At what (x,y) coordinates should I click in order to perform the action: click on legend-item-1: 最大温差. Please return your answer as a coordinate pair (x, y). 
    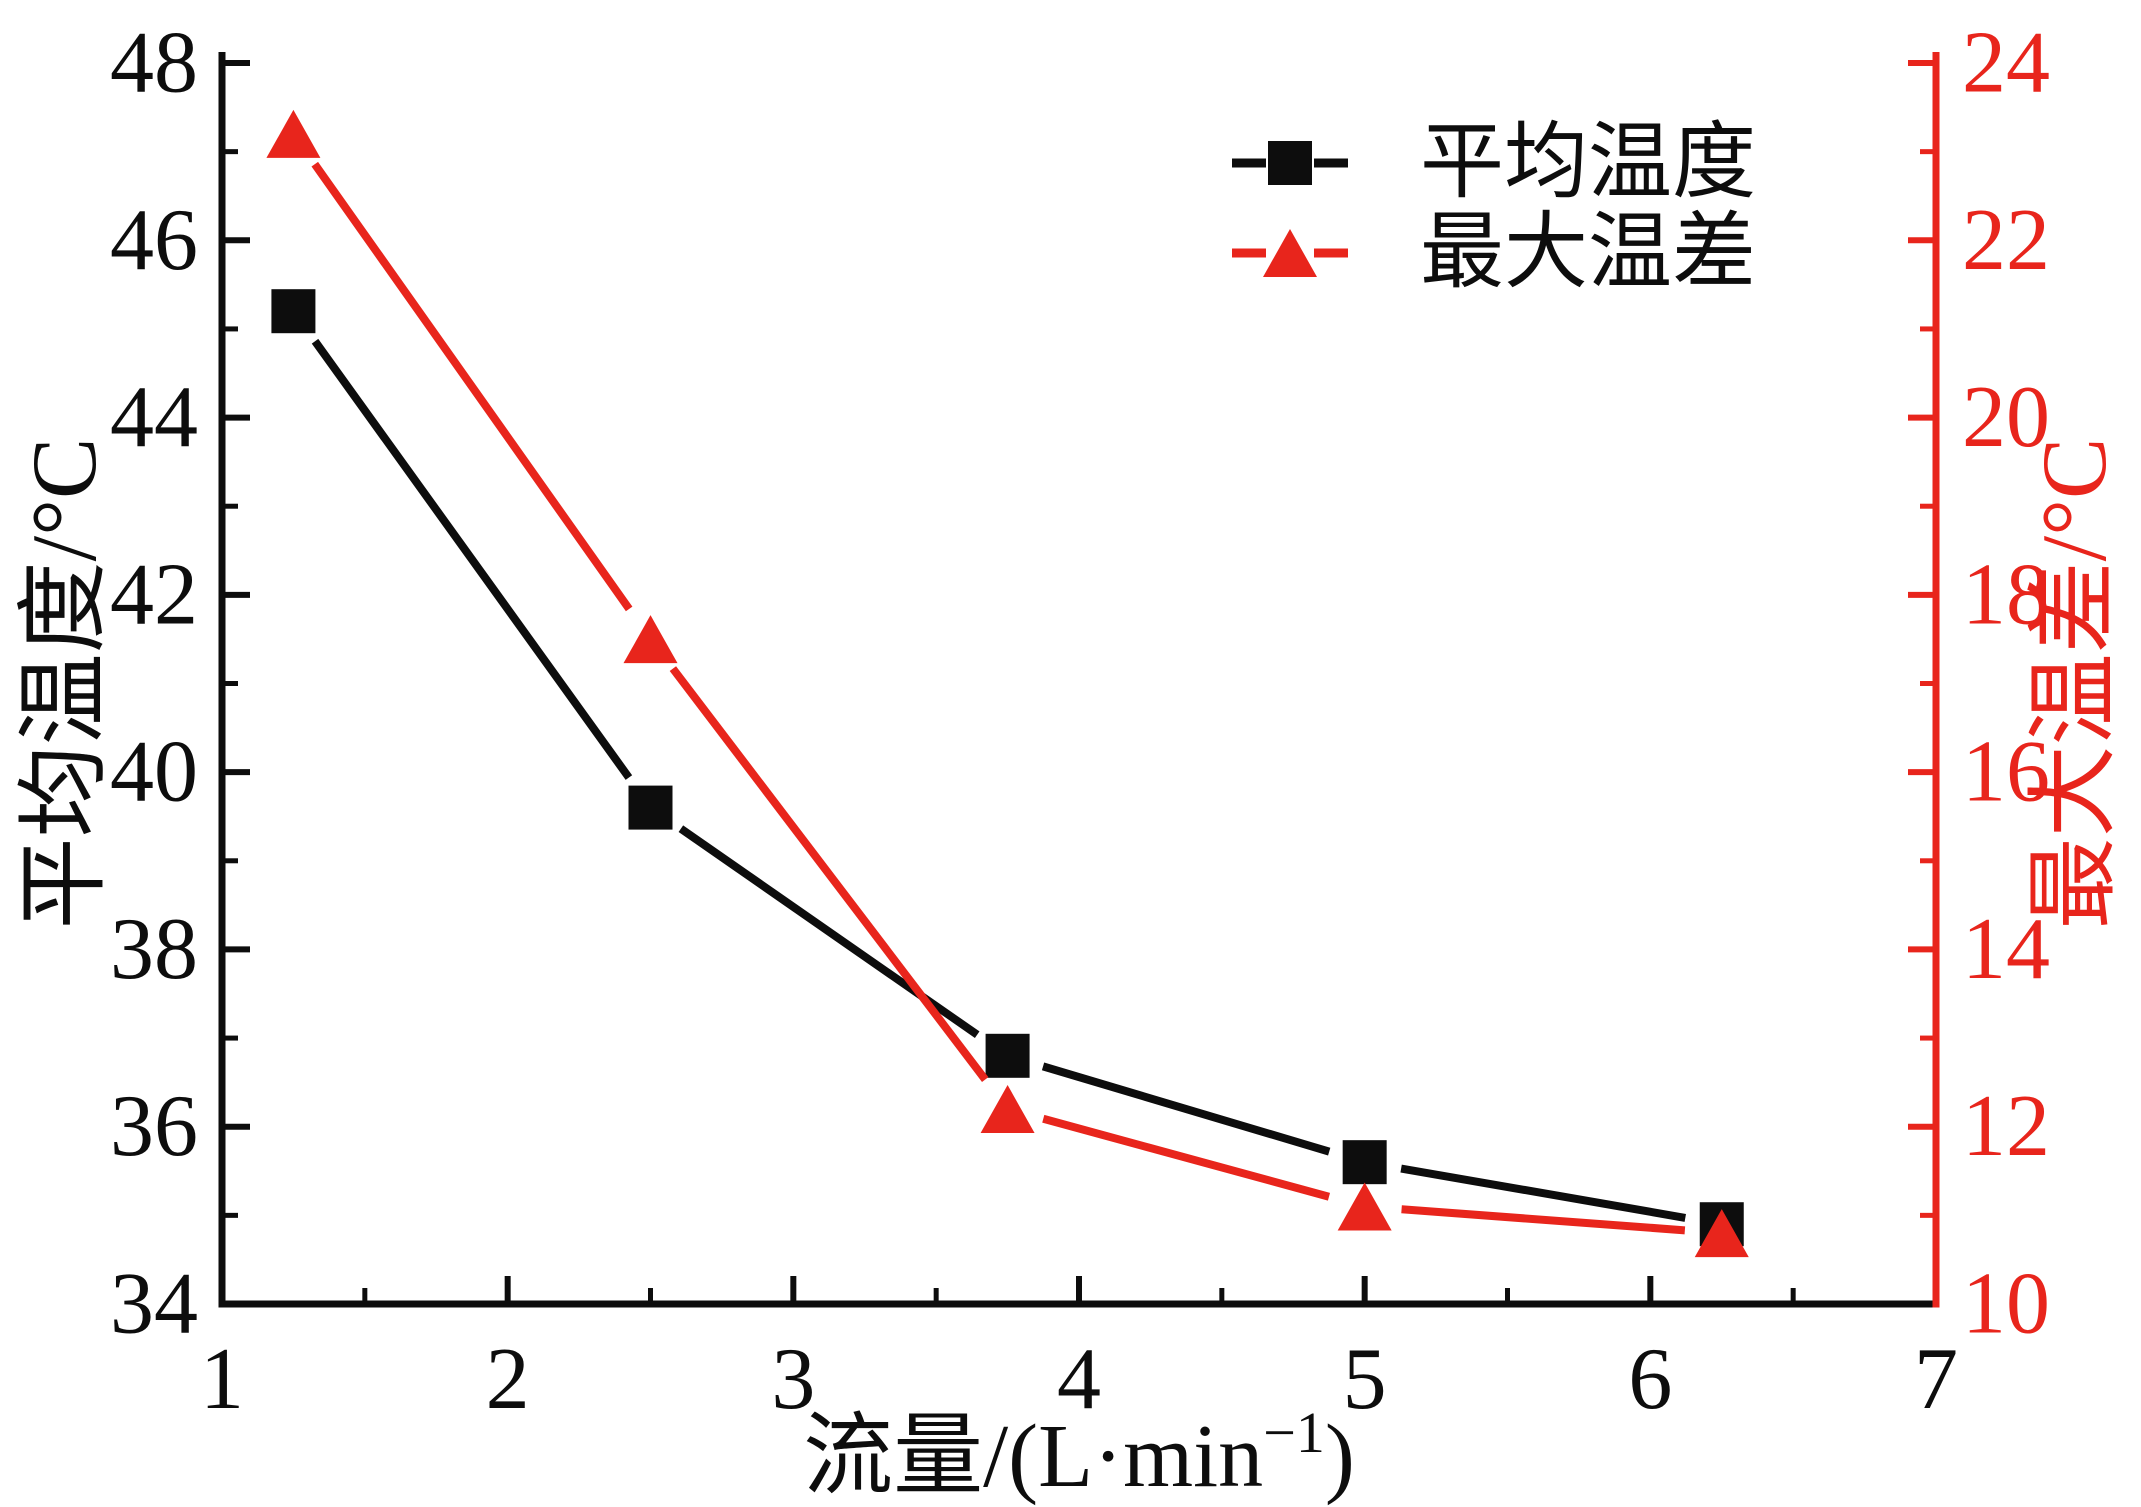
    Looking at the image, I should click on (1494, 253).